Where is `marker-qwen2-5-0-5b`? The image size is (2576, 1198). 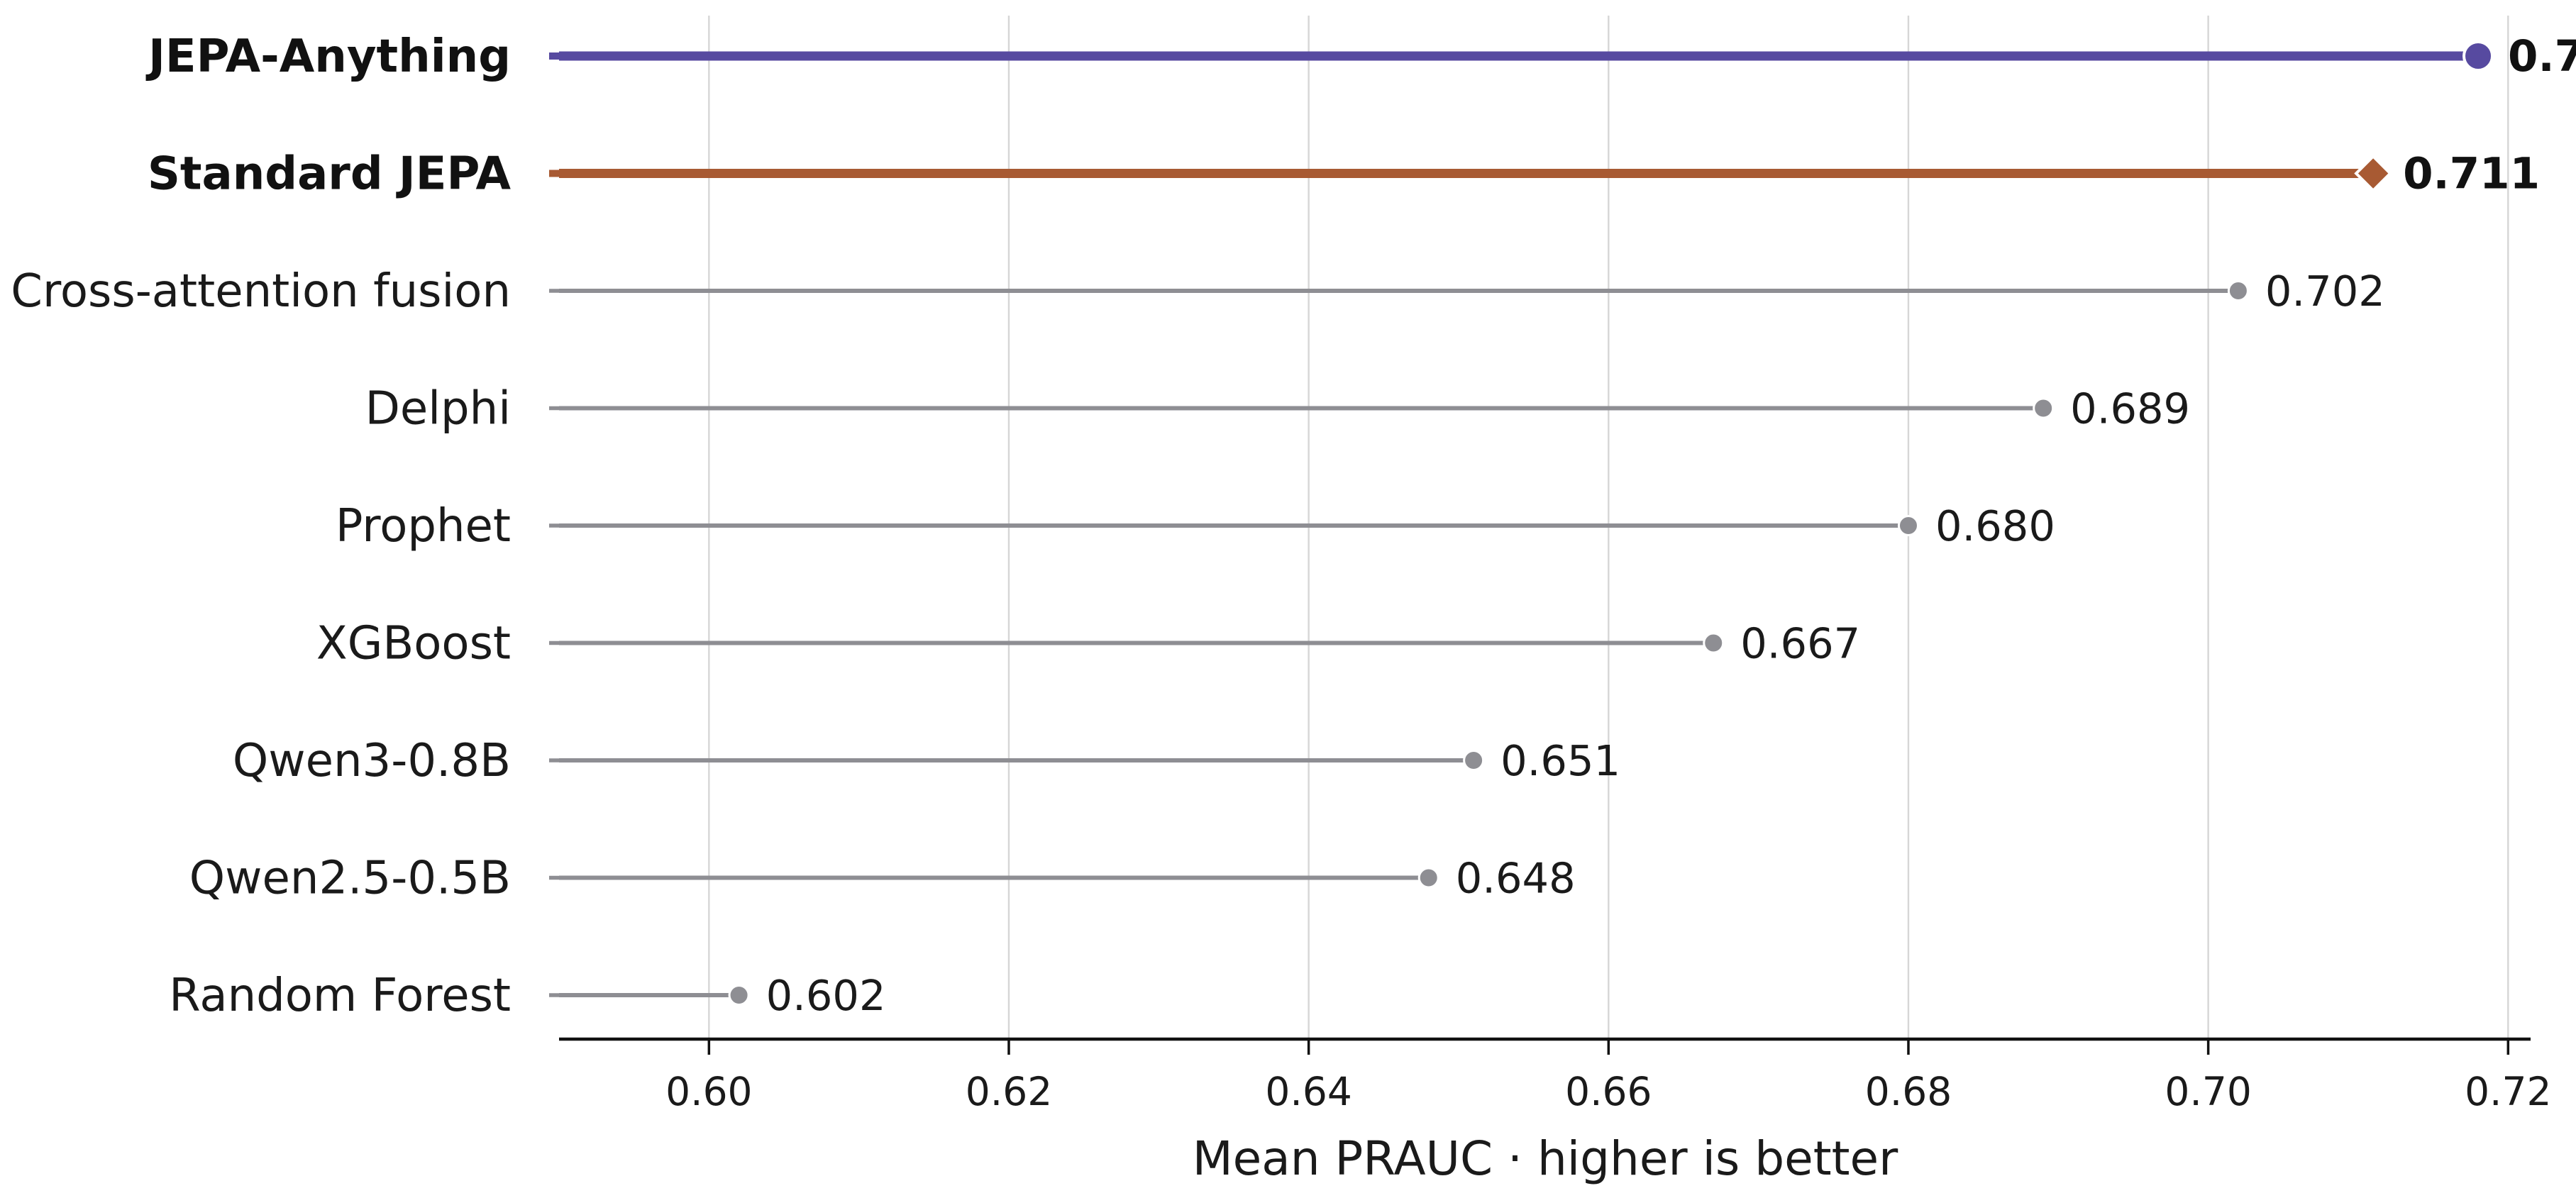 marker-qwen2-5-0-5b is located at coordinates (1428, 878).